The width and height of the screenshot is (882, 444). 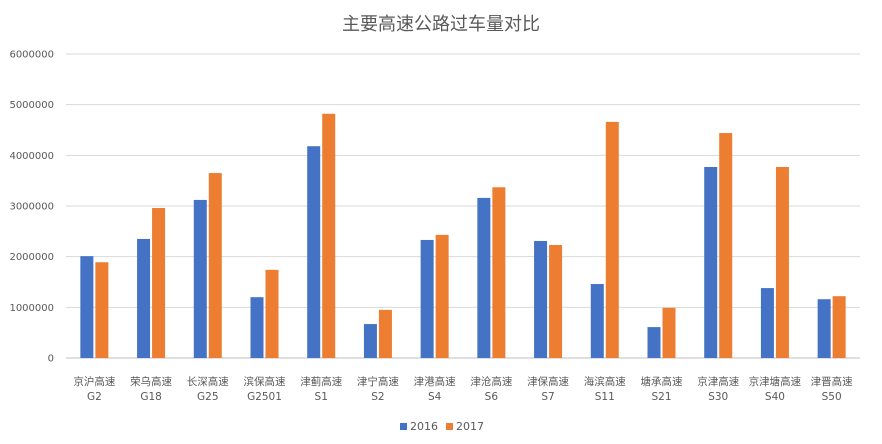 What do you see at coordinates (314, 252) in the screenshot?
I see `bar-2016-S1` at bounding box center [314, 252].